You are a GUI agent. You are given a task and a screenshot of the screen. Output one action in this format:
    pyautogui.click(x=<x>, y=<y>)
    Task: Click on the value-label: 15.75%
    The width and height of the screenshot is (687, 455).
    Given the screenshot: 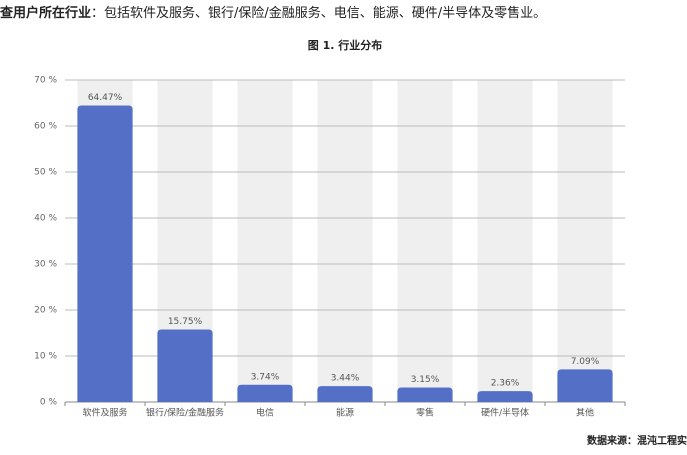 What is the action you would take?
    pyautogui.click(x=185, y=322)
    